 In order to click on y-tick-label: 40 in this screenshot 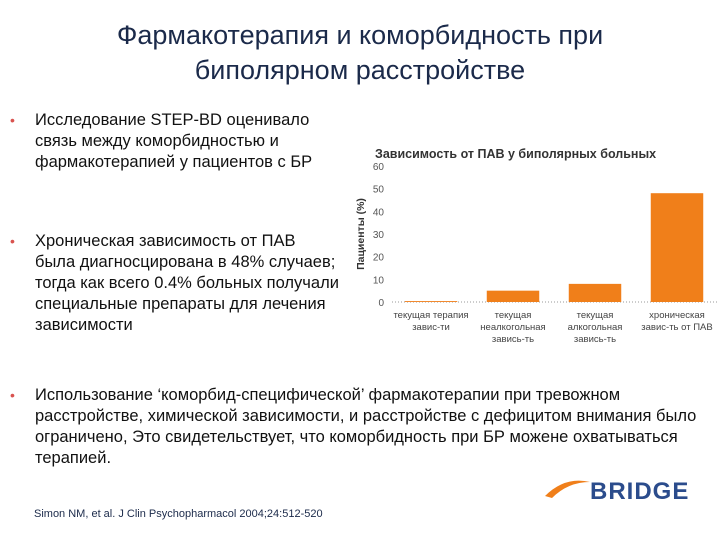, I will do `click(379, 212)`.